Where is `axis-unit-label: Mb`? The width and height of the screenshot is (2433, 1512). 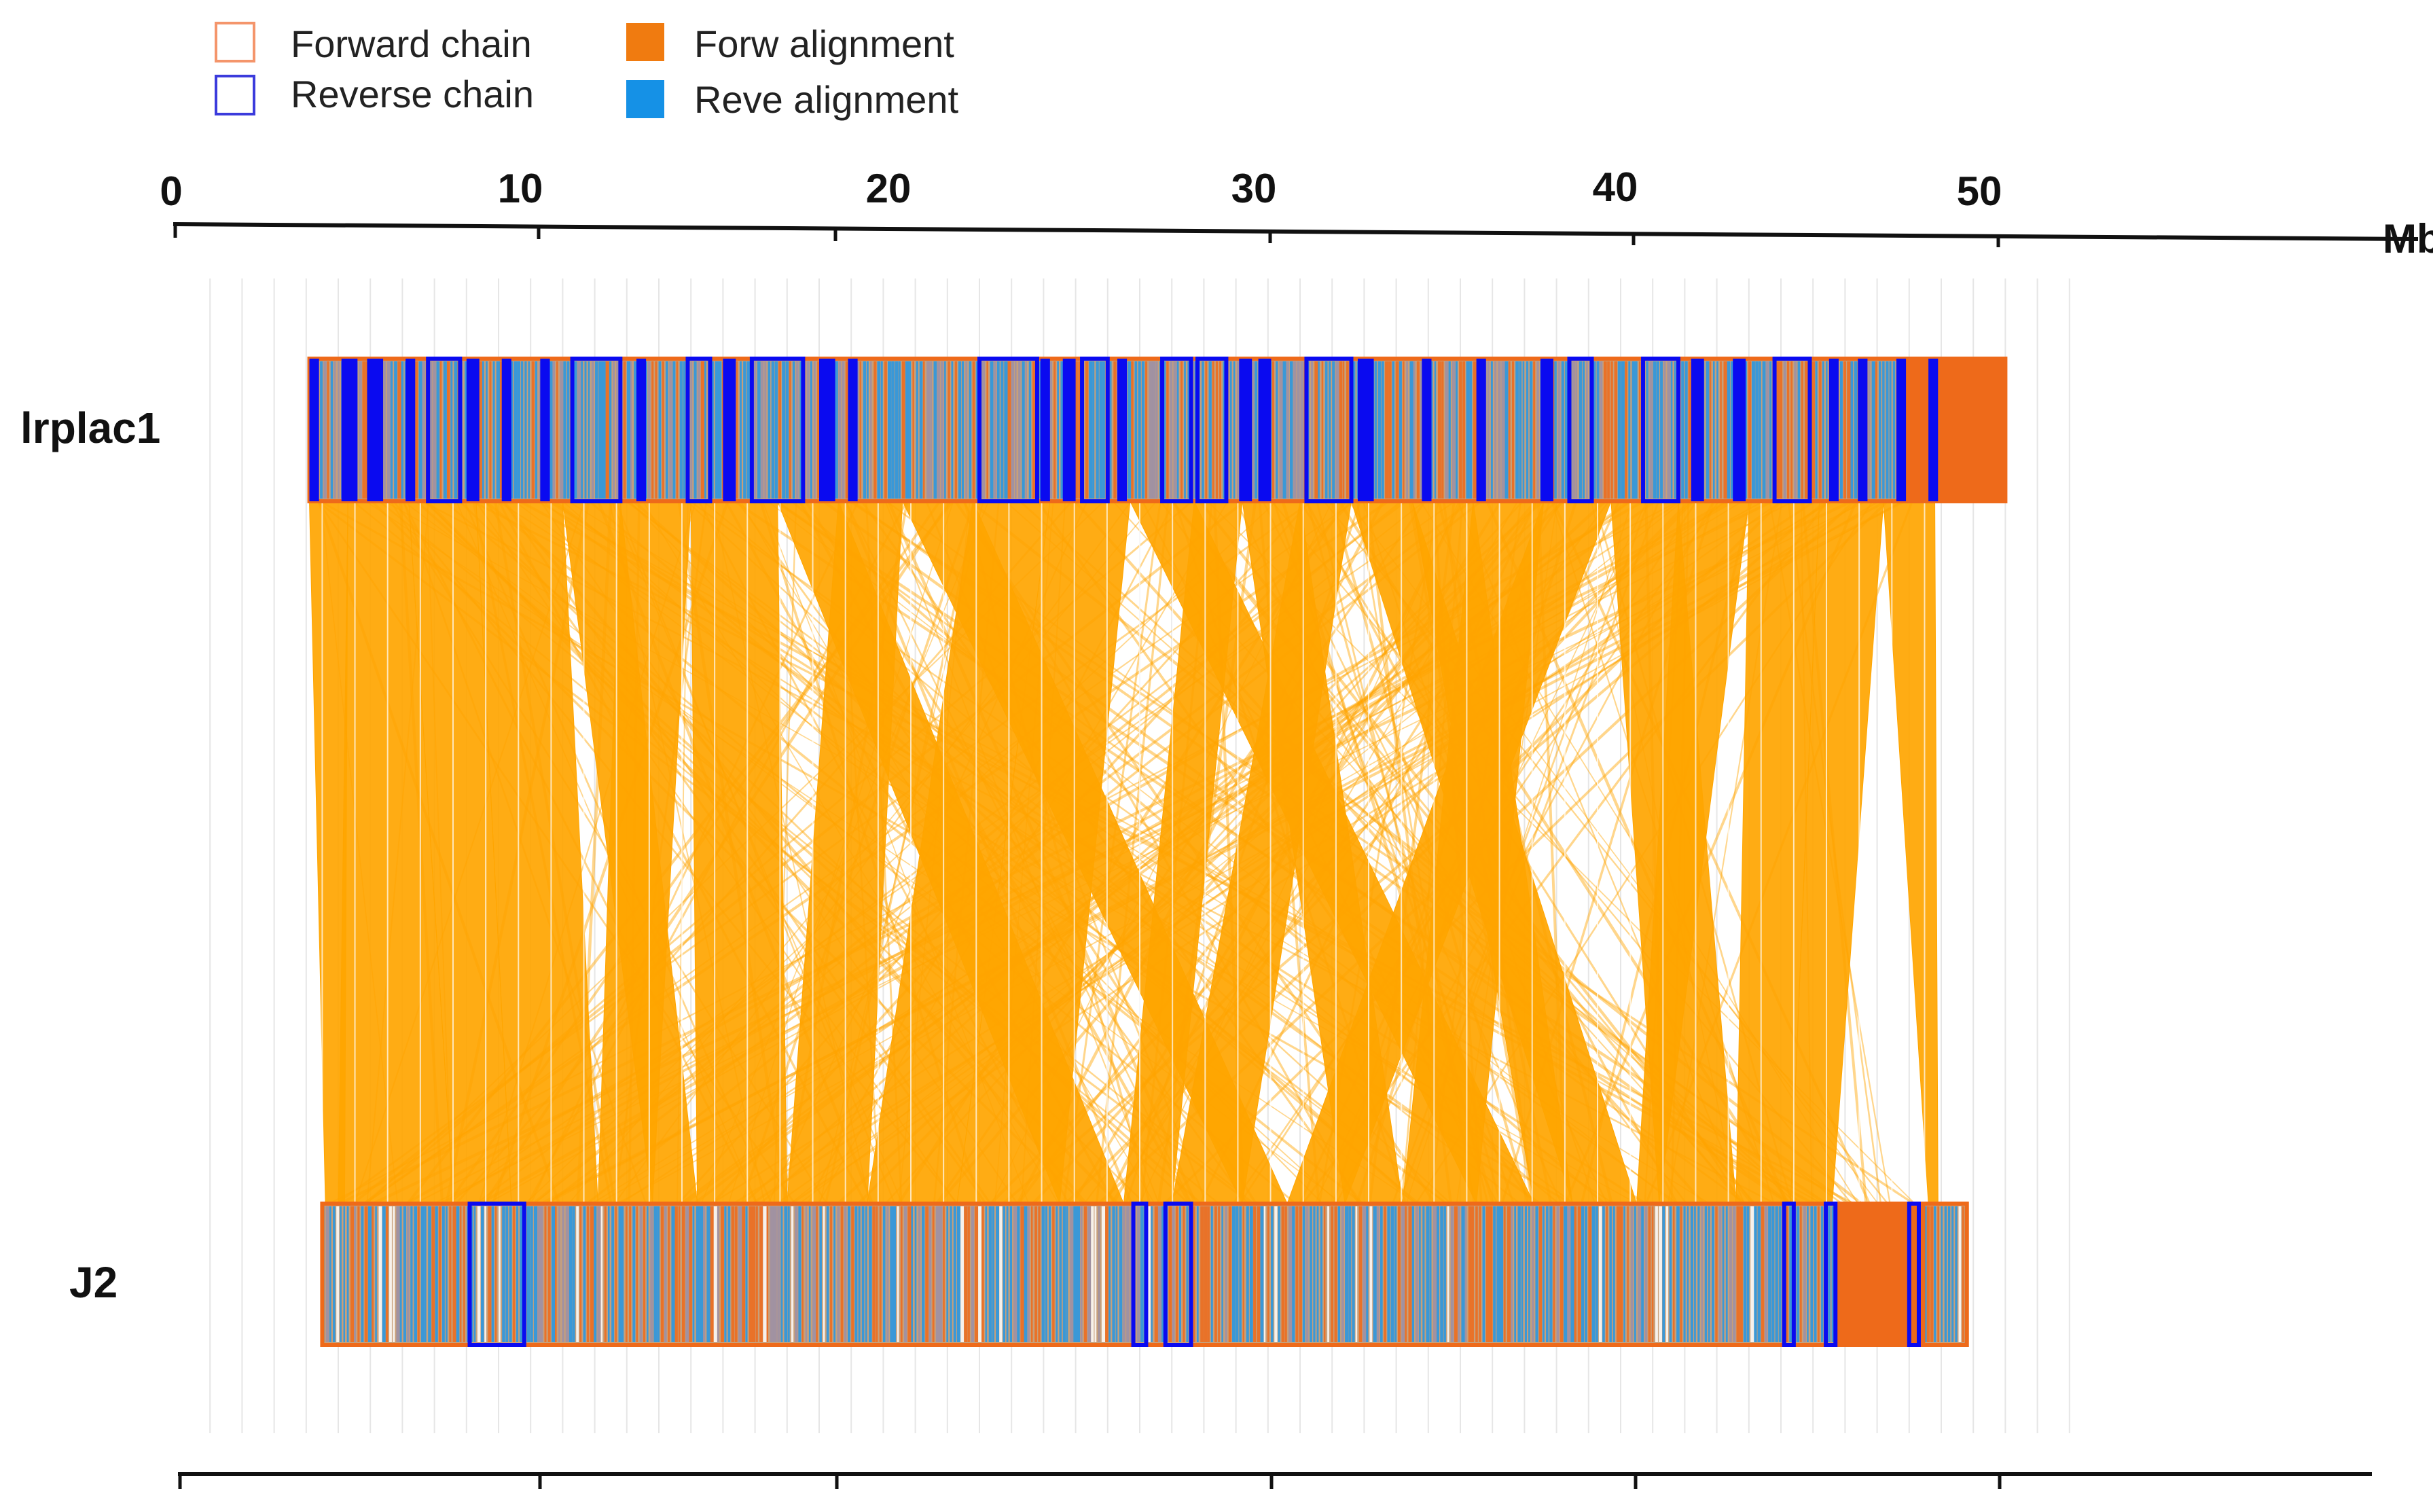 axis-unit-label: Mb is located at coordinates (2408, 239).